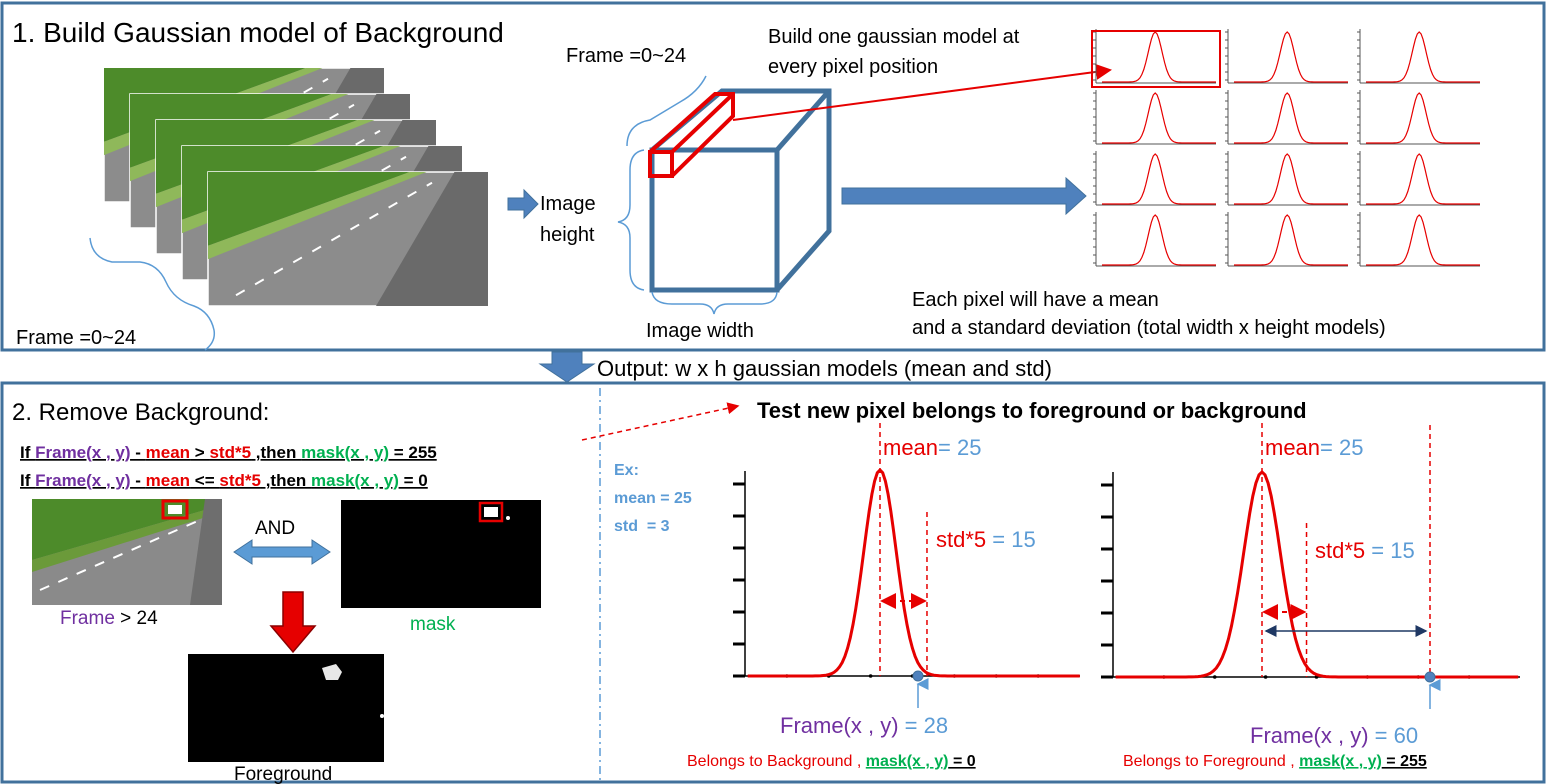 The width and height of the screenshot is (1546, 784). I want to click on image-height-label-2: height, so click(567, 235).